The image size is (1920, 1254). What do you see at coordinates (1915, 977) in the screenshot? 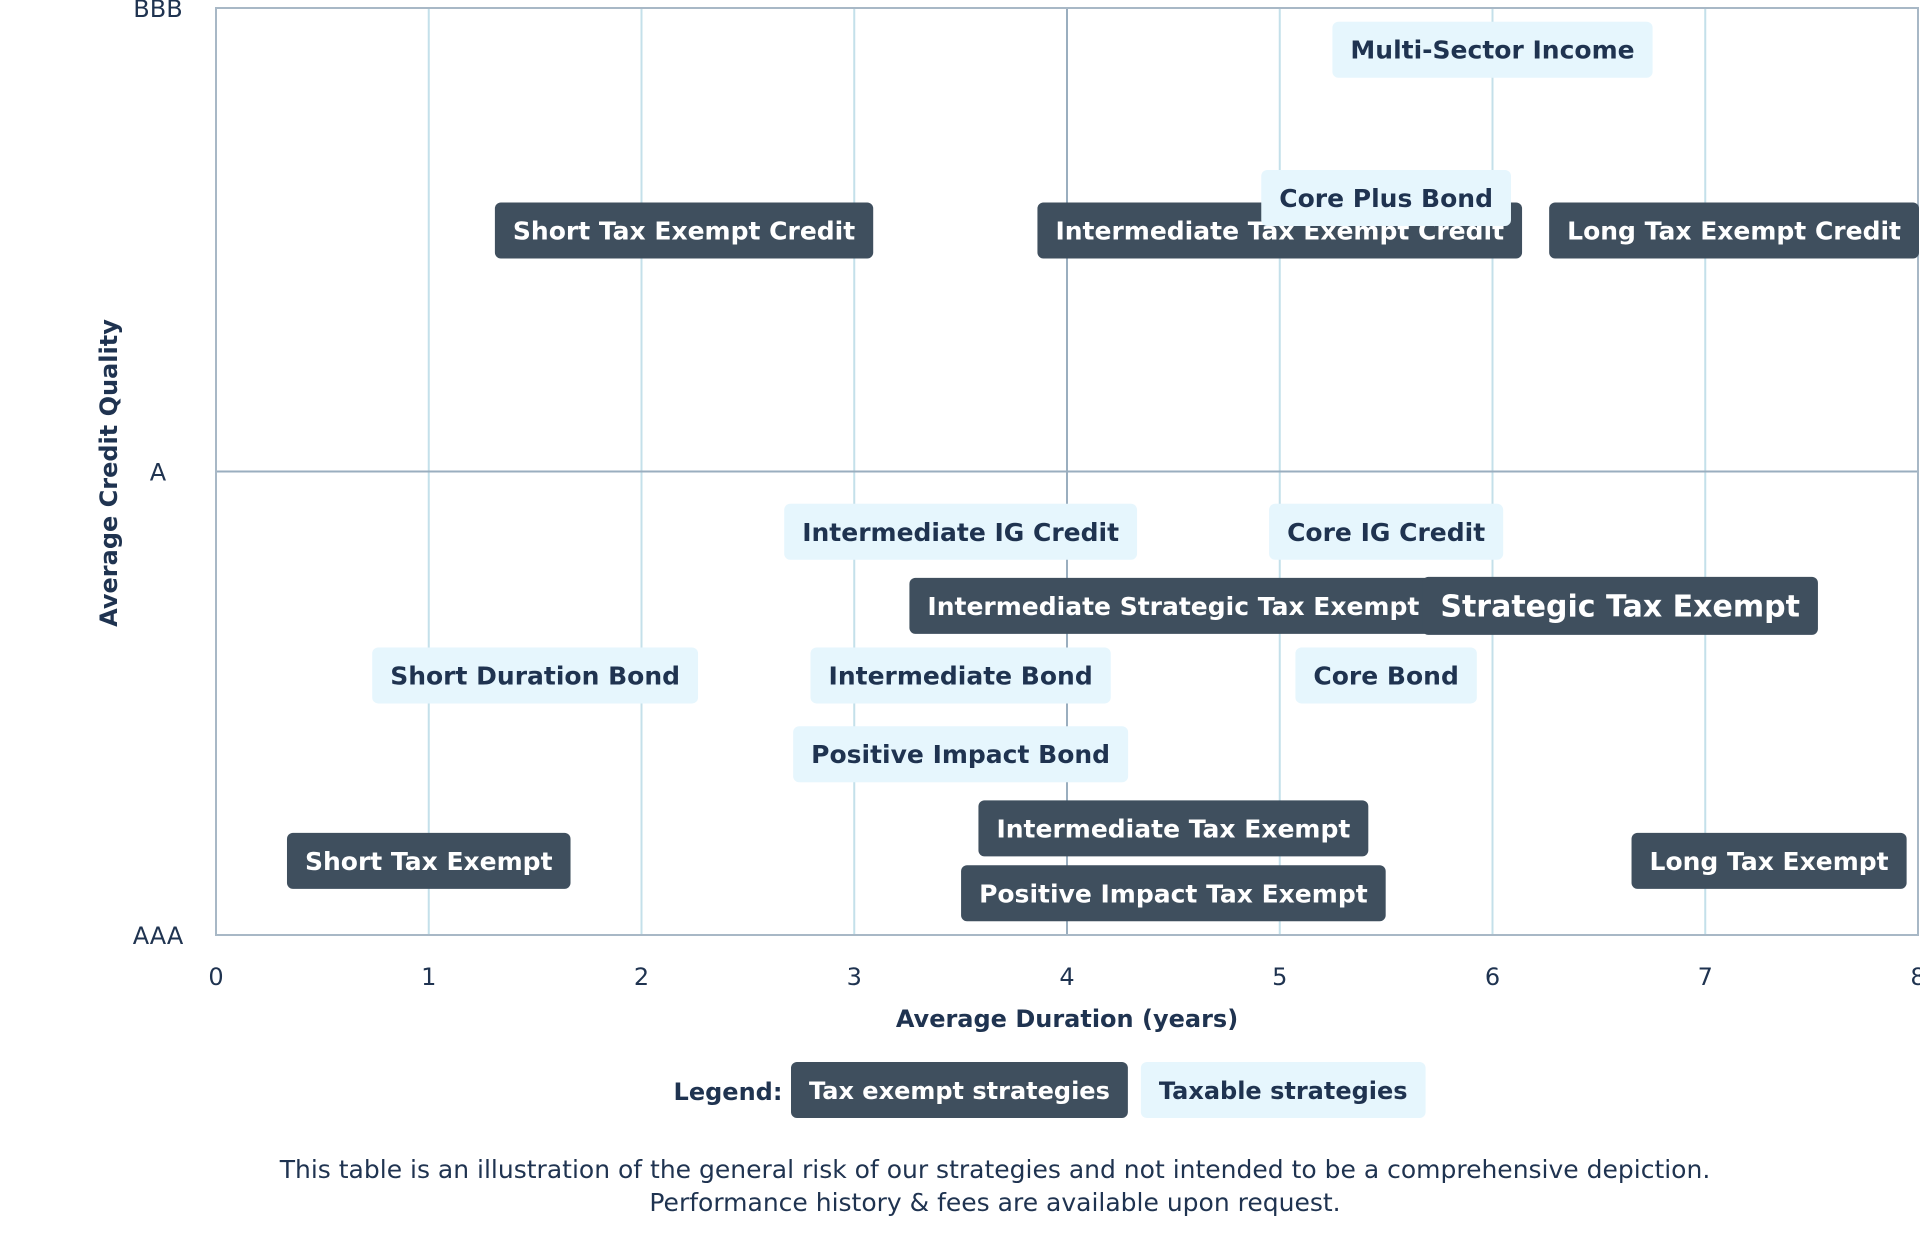
I see `x-tick-label: 8` at bounding box center [1915, 977].